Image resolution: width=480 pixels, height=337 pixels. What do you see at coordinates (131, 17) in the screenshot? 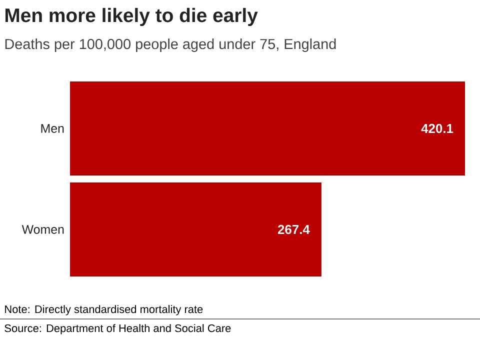
I see `chart-title: Men more likely to die early` at bounding box center [131, 17].